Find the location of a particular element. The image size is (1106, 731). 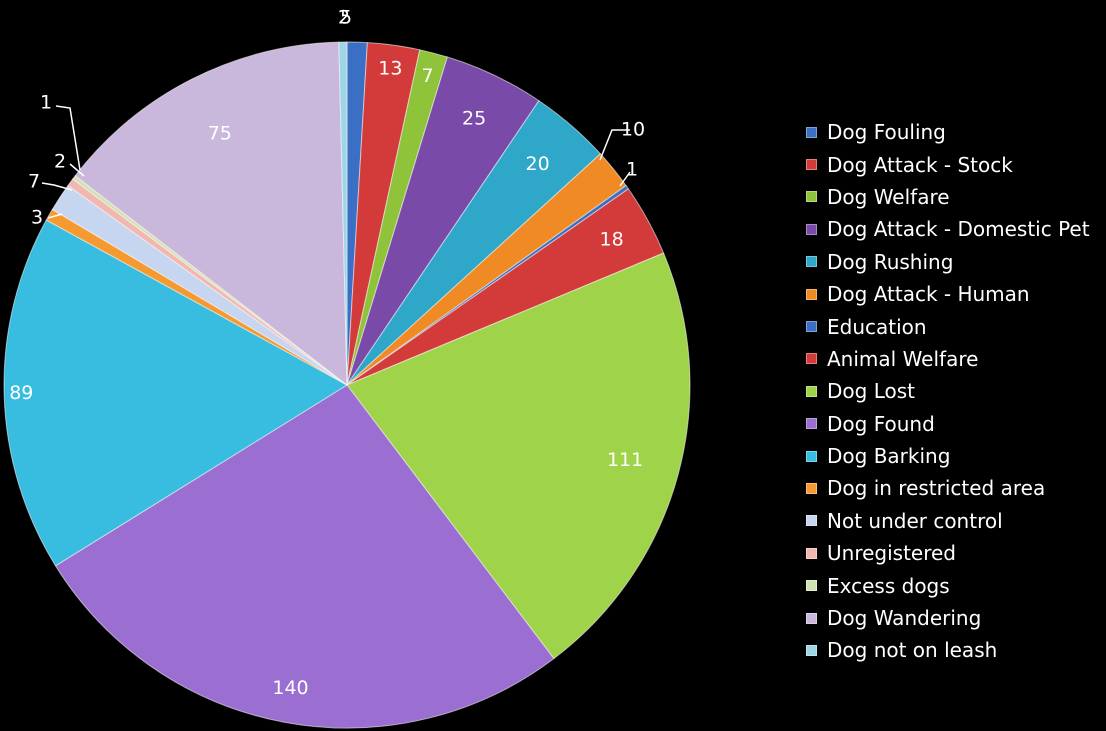

data-label-excess-dogs: 1 is located at coordinates (46, 103).